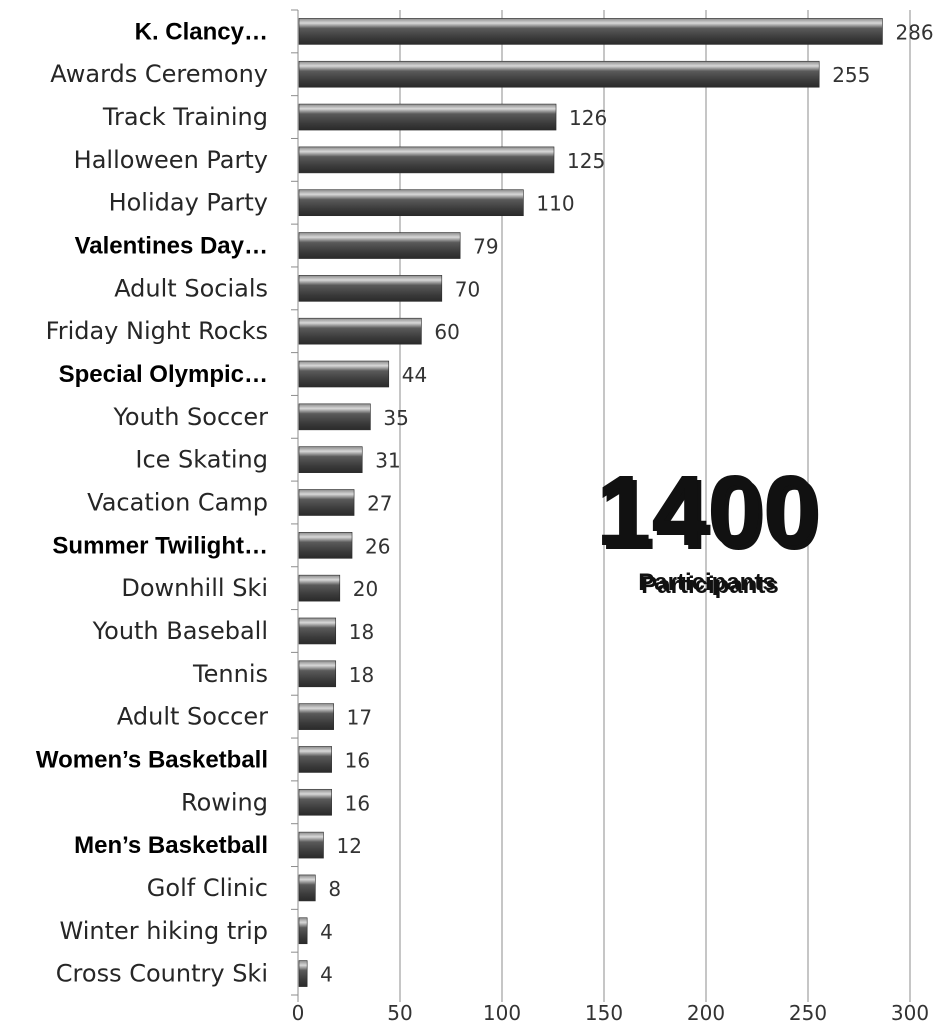 This screenshot has width=940, height=1027. I want to click on total-annotation: 1400 1400 Participants Participants, so click(709, 527).